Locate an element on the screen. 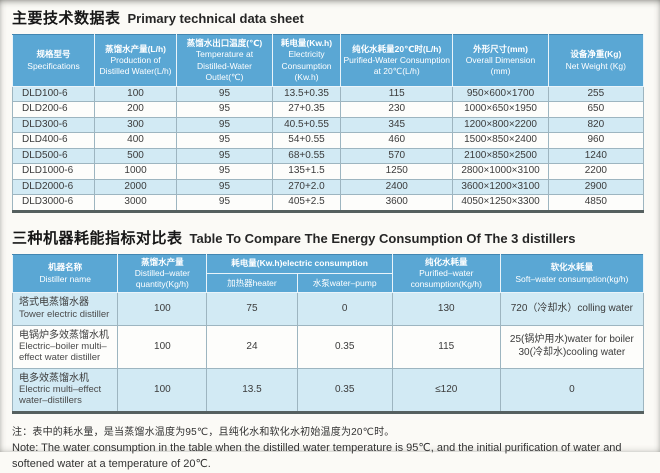 The height and width of the screenshot is (473, 660). header-en: Temperature at Distilled-Water Outlet(℃) is located at coordinates (224, 65).